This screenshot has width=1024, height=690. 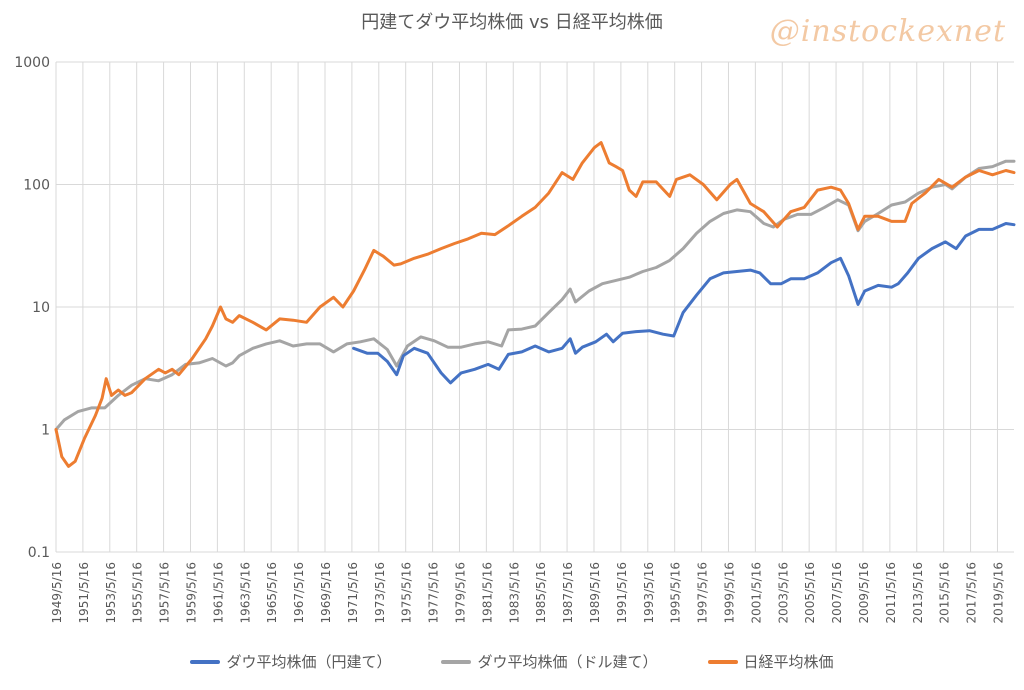 What do you see at coordinates (487, 593) in the screenshot?
I see `x-tick-label: 1981/5/16` at bounding box center [487, 593].